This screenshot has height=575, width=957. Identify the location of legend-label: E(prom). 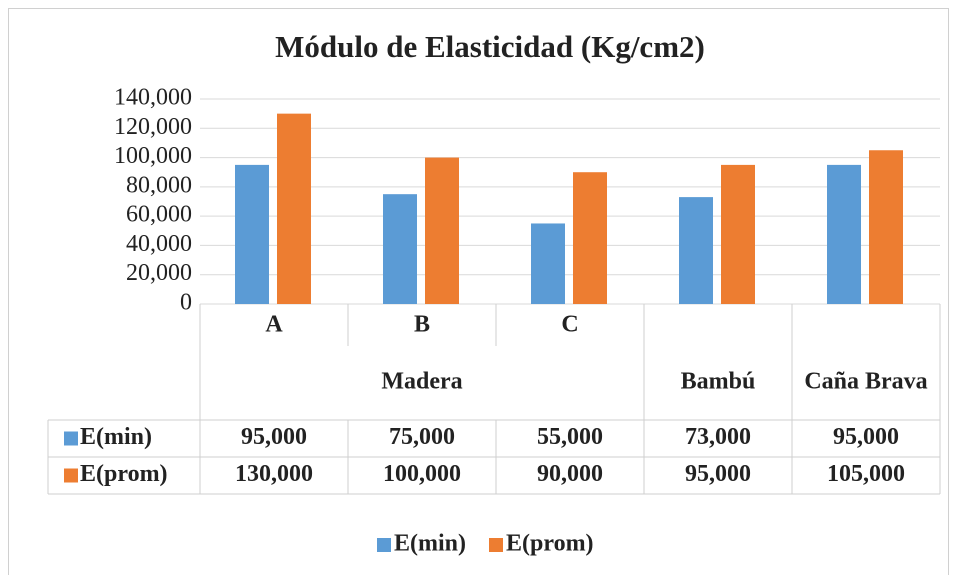
(550, 544).